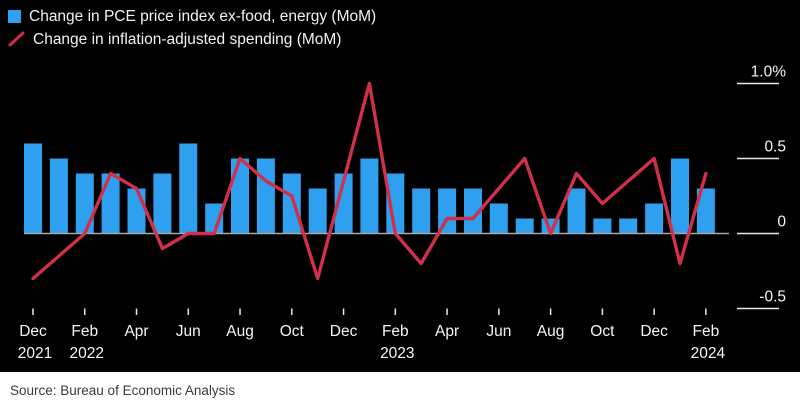 Image resolution: width=800 pixels, height=409 pixels. I want to click on y-tick-label--0-5: -0.5, so click(772, 297).